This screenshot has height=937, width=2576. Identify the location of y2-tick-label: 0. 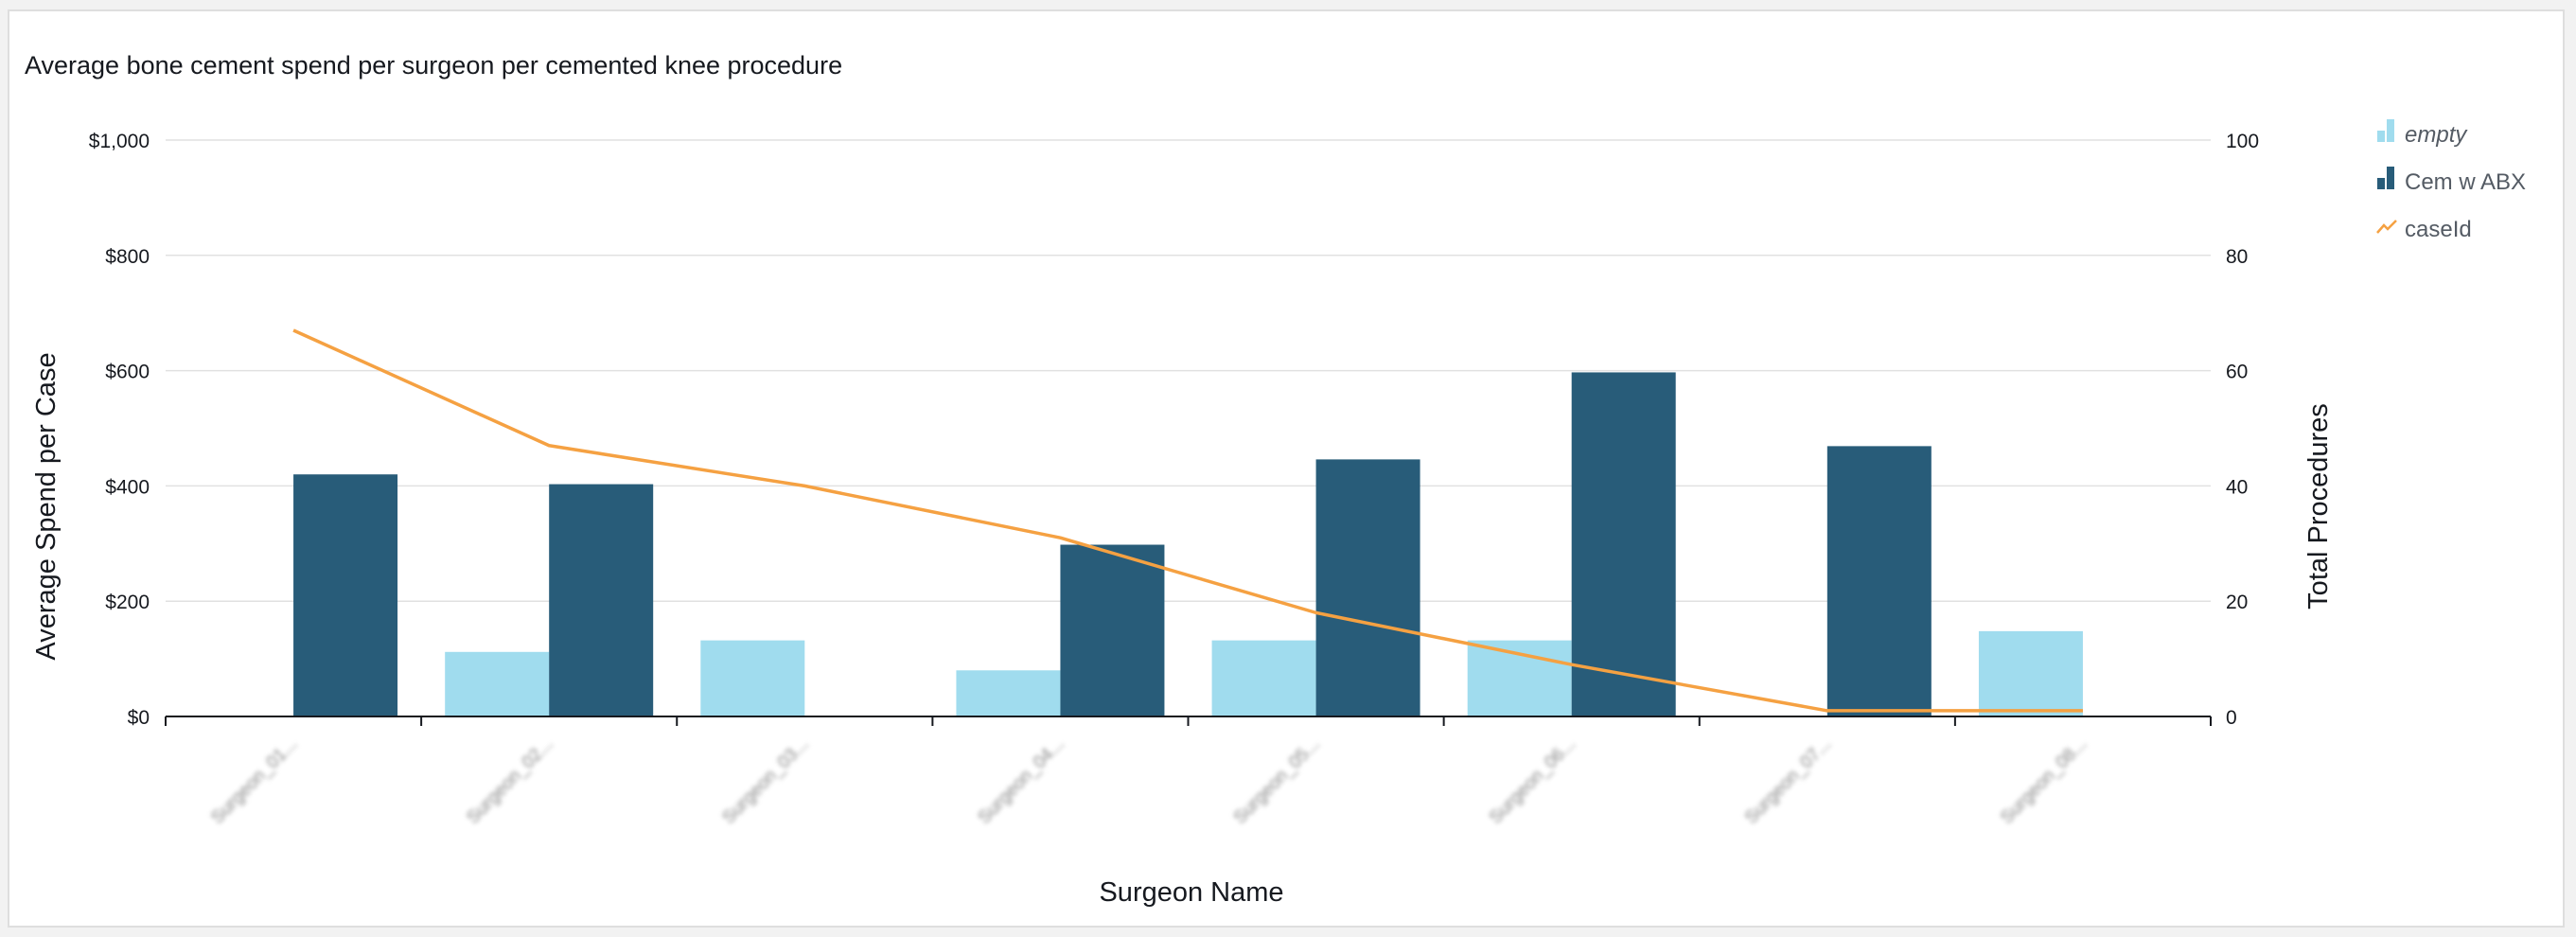
(2231, 718).